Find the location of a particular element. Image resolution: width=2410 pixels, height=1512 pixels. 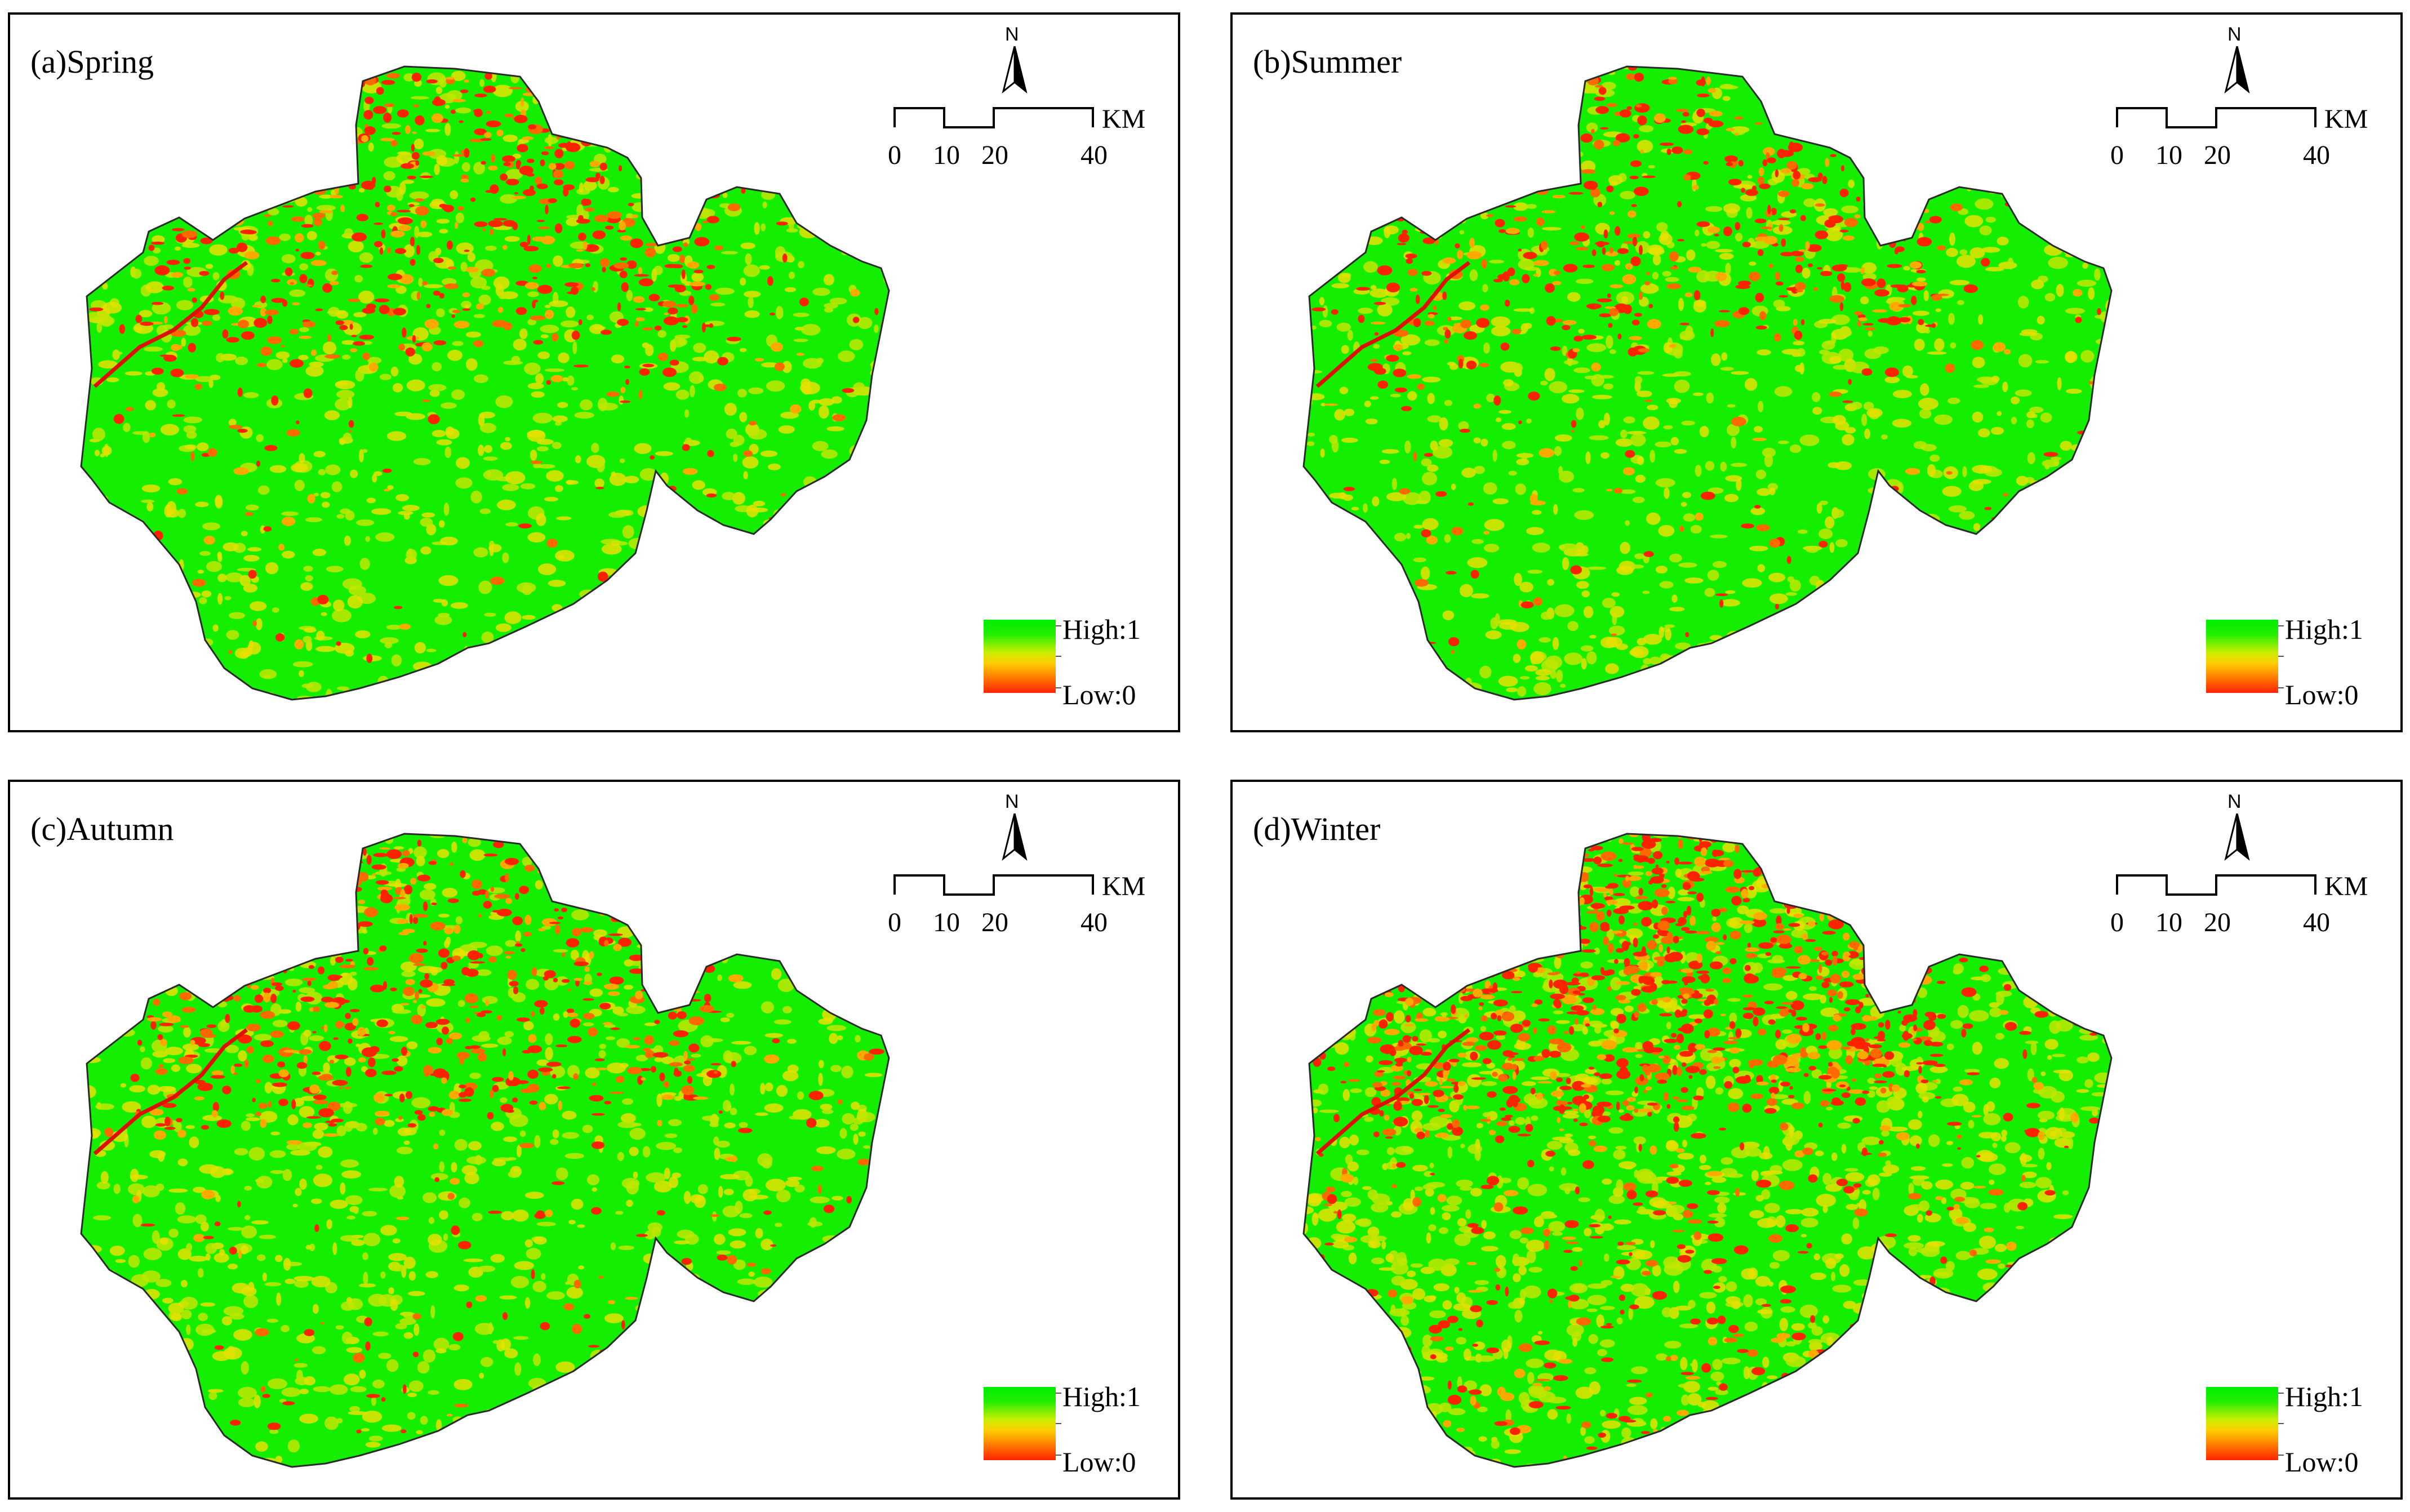

panel-title: (a)Spring is located at coordinates (92, 61).